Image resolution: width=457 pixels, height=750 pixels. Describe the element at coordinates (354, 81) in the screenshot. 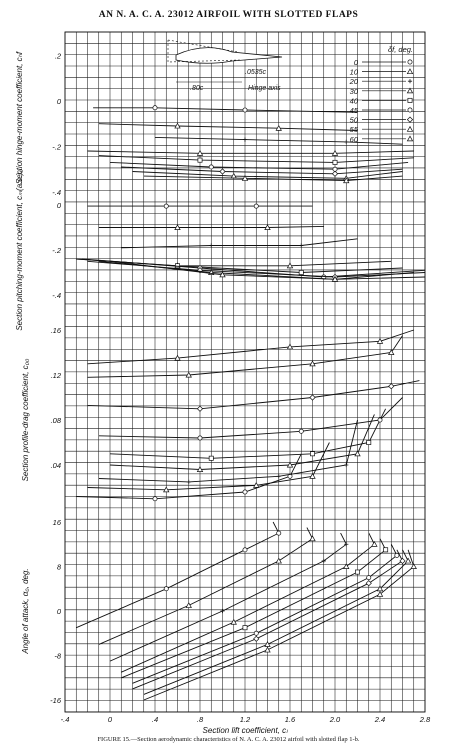

I see `legend-entry-label: 20` at that location.